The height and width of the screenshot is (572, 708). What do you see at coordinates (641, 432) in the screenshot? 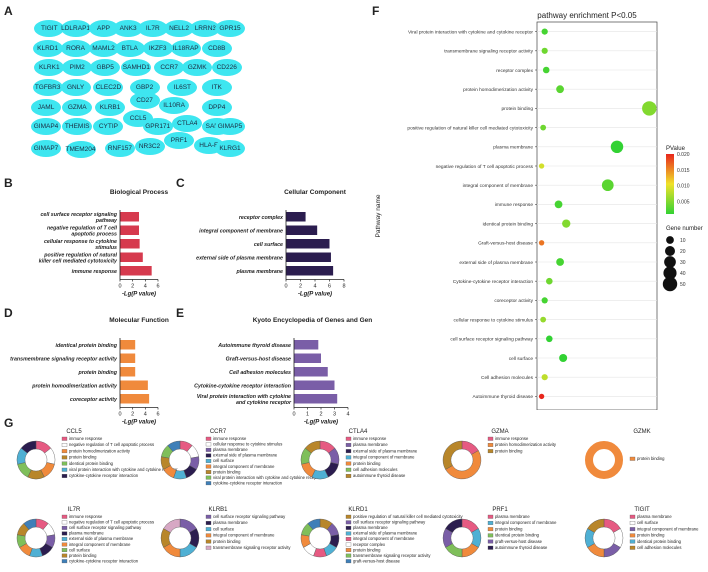
I see `donut-gene-name: GZMK` at bounding box center [641, 432].